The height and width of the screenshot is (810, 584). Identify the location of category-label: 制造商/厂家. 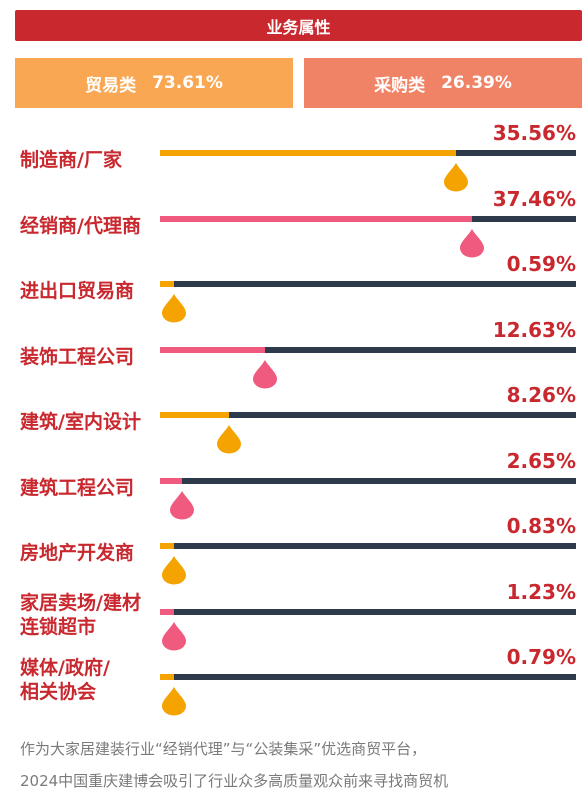
(71, 160).